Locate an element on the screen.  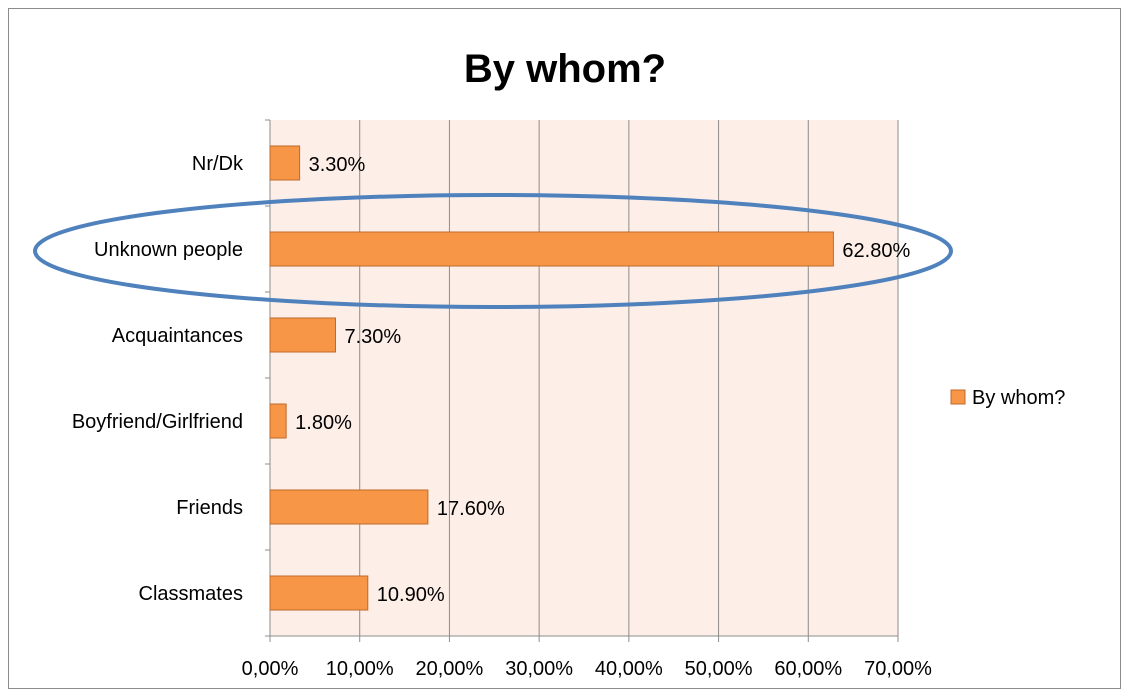
category-label: Boyfriend/Girlfriend is located at coordinates (157, 422).